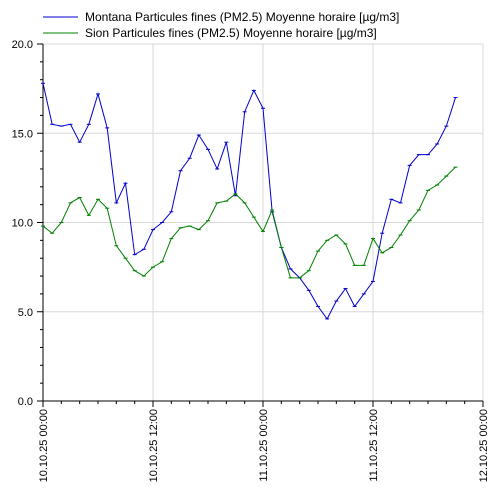  I want to click on x-tick-label: 11.10.25 12:00, so click(374, 445).